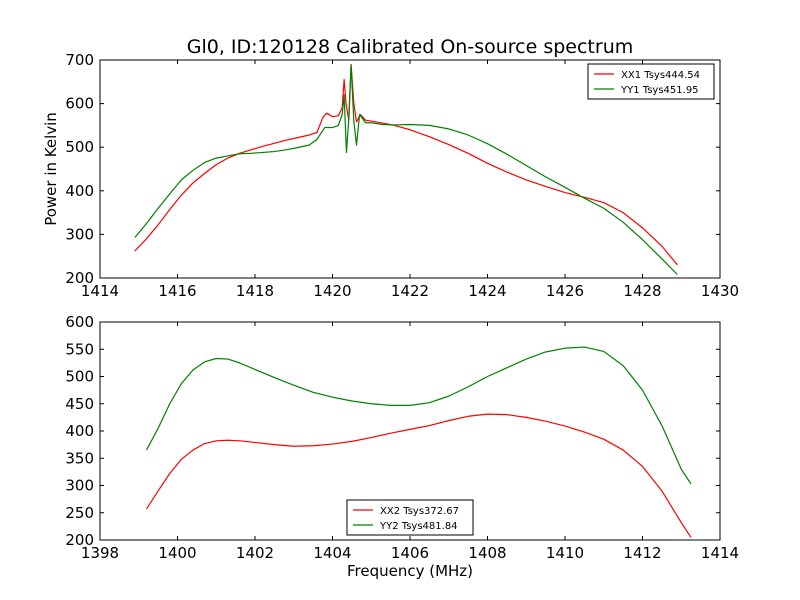 This screenshot has height=600, width=800. What do you see at coordinates (79, 458) in the screenshot?
I see `y-tick-label: 350` at bounding box center [79, 458].